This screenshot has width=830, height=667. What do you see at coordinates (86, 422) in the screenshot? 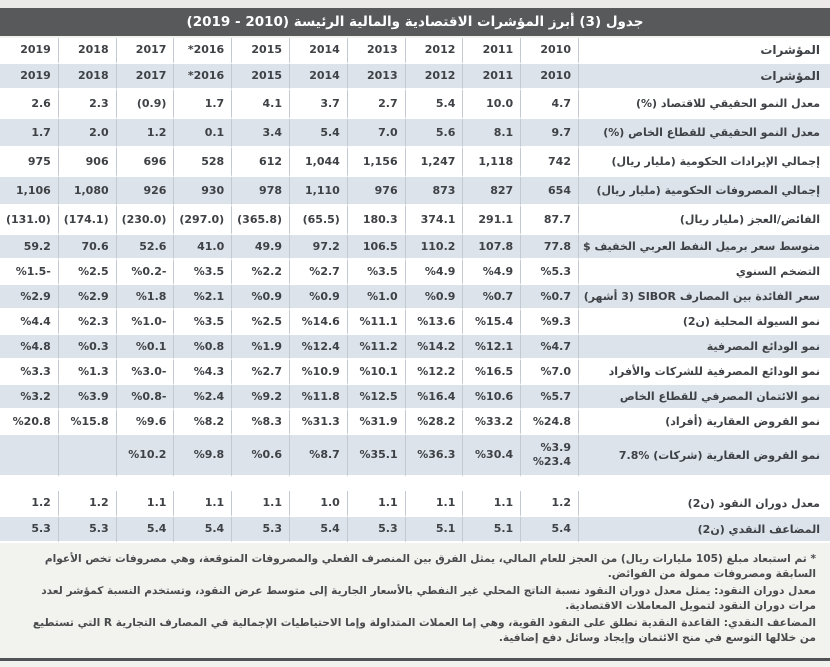
I see `value-cell: %15.8` at bounding box center [86, 422].